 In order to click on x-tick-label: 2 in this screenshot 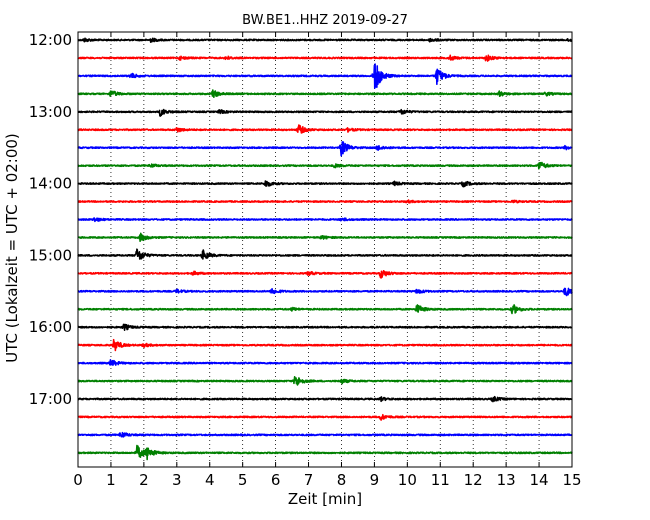, I will do `click(144, 480)`.